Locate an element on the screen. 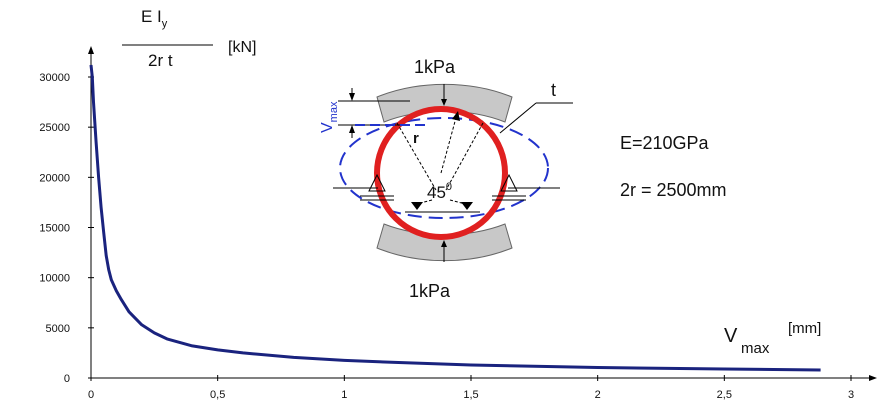 Image resolution: width=877 pixels, height=411 pixels. param-diameter: 2r = 2500mm is located at coordinates (673, 190).